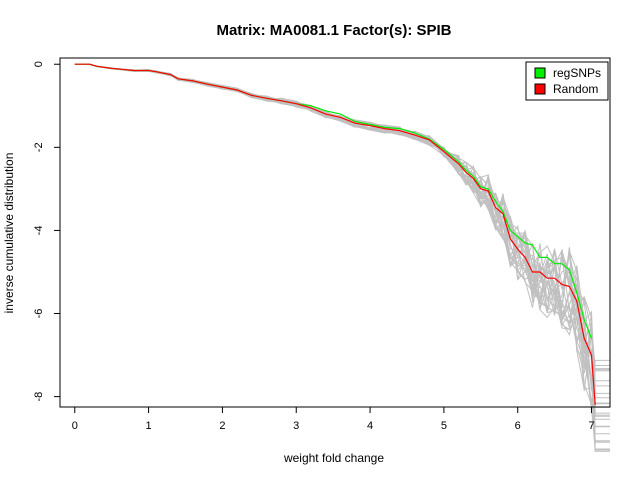  What do you see at coordinates (296, 426) in the screenshot?
I see `x-tick-label: 3` at bounding box center [296, 426].